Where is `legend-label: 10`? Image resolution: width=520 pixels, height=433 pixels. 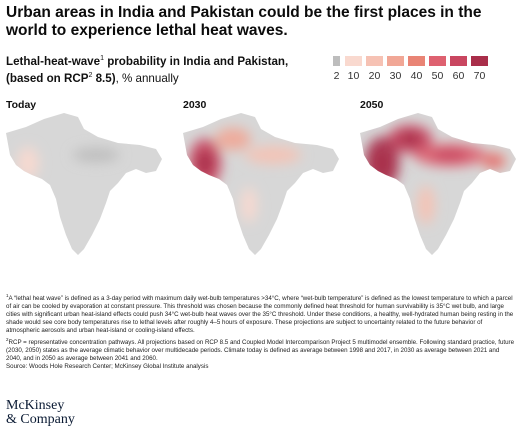 legend-label: 10 is located at coordinates (353, 76).